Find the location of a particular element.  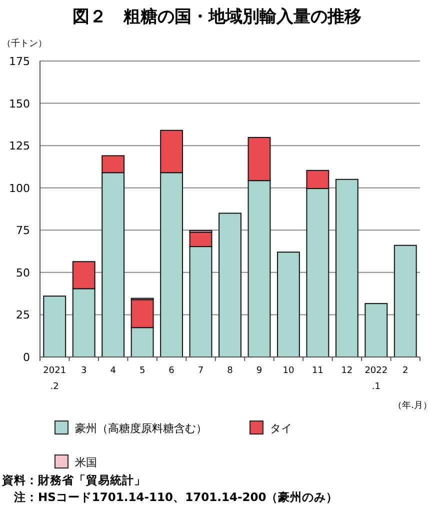

x-tick-label: 3 is located at coordinates (83, 371).